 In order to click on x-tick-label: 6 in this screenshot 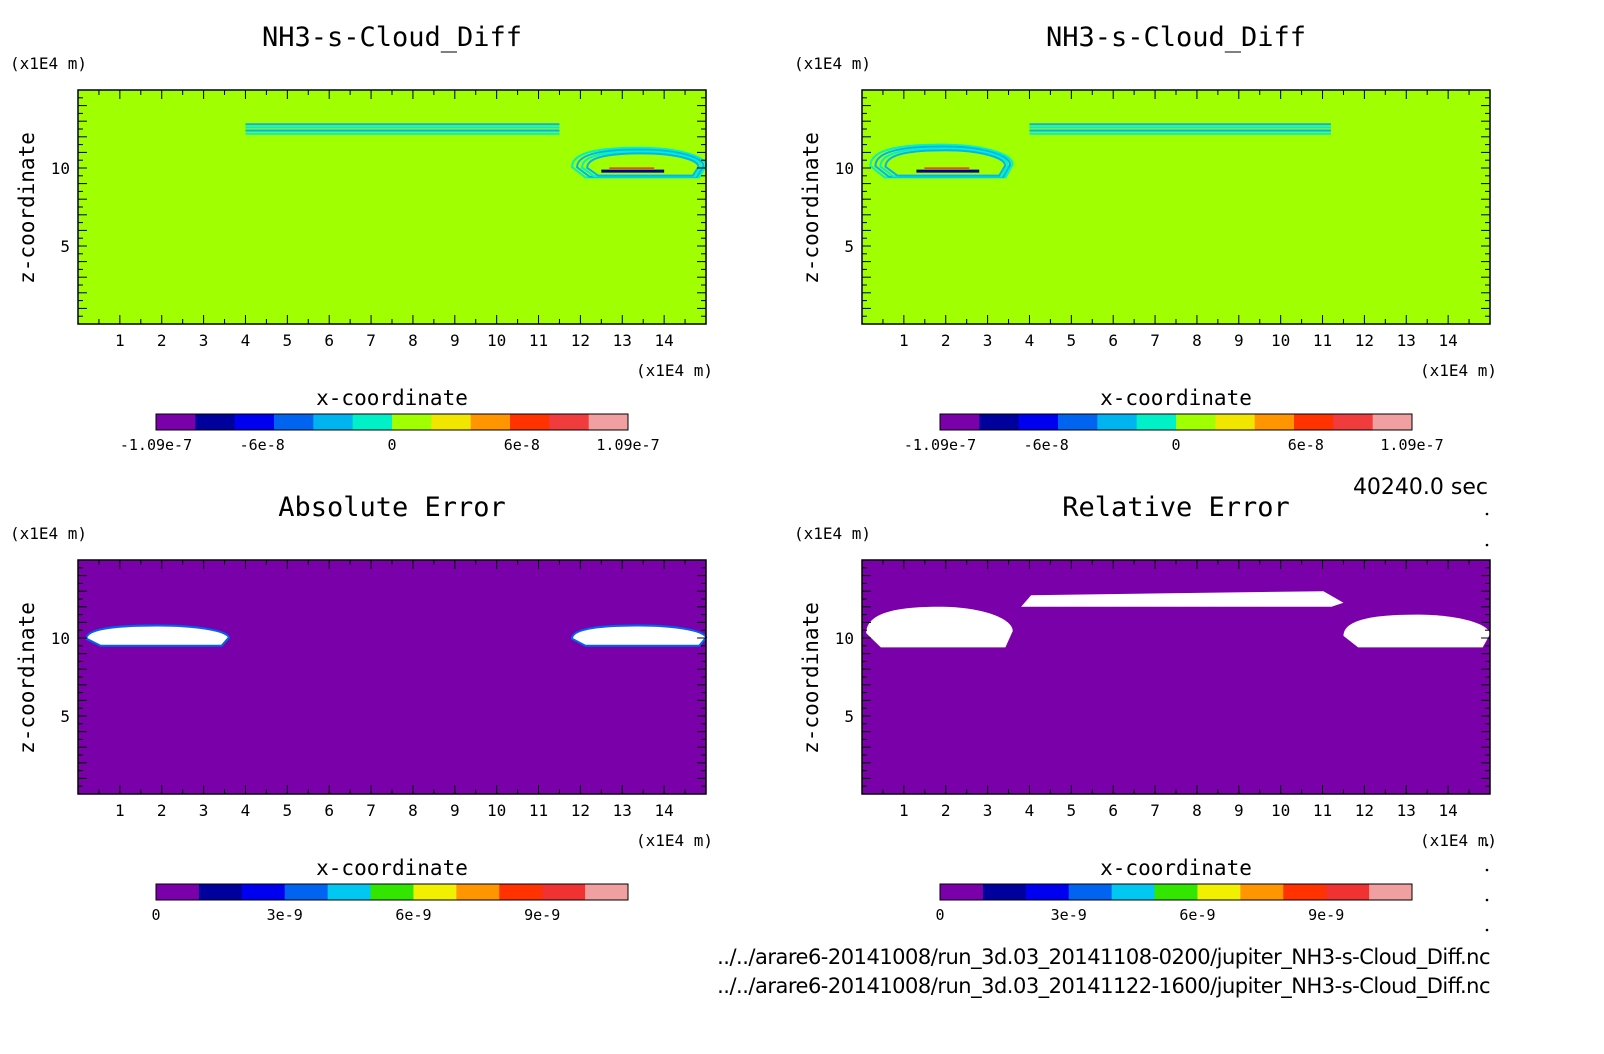, I will do `click(1113, 810)`.